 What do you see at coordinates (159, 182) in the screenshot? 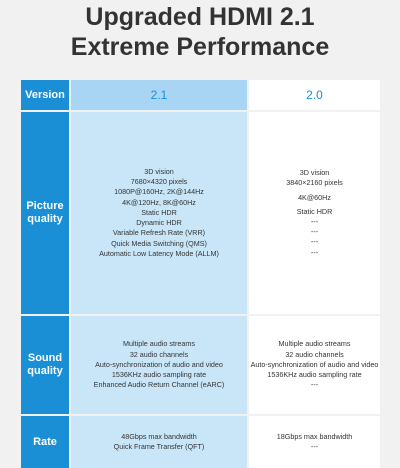
I see `spec-line: 7680×4320 pixels` at bounding box center [159, 182].